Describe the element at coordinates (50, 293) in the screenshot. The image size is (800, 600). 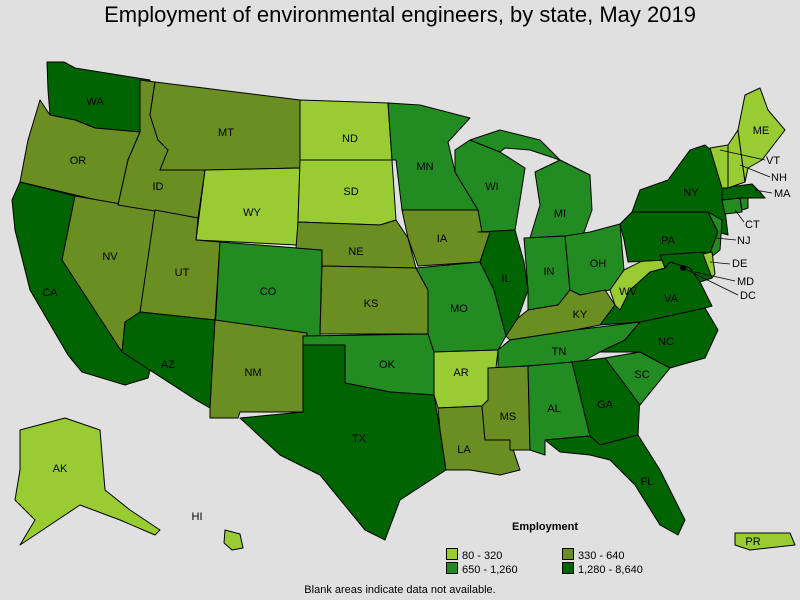
I see `label-CA: CA` at that location.